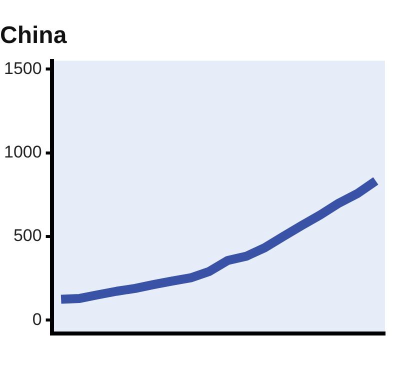  Describe the element at coordinates (34, 36) in the screenshot. I see `chart-title: China` at that location.